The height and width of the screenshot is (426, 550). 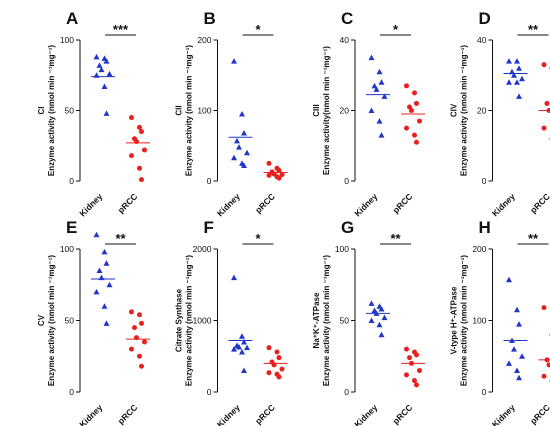 I want to click on y-axis-label-measure: Citrate Synthase, so click(x=179, y=320).